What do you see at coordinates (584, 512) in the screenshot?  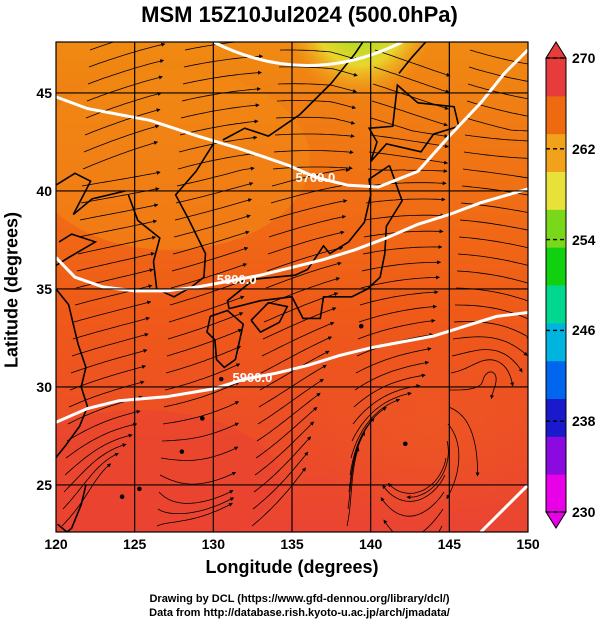 I see `colorbar-tick-label: 230` at bounding box center [584, 512].